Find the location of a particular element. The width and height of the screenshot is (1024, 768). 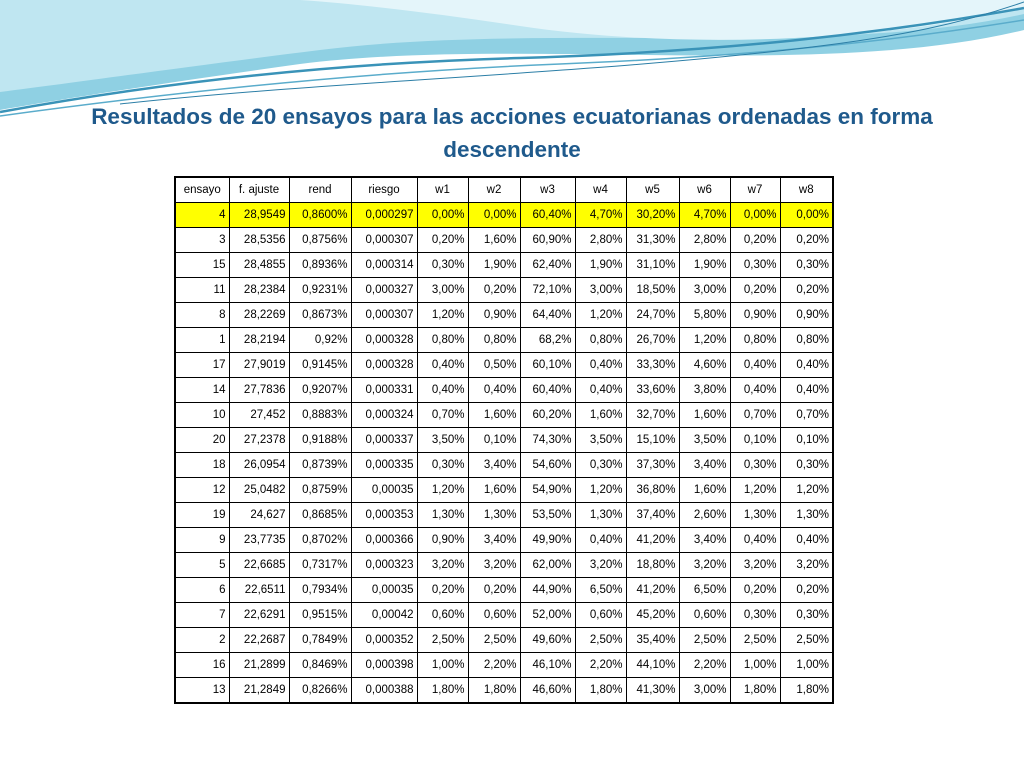

table-cell: 30,20% is located at coordinates (652, 215).